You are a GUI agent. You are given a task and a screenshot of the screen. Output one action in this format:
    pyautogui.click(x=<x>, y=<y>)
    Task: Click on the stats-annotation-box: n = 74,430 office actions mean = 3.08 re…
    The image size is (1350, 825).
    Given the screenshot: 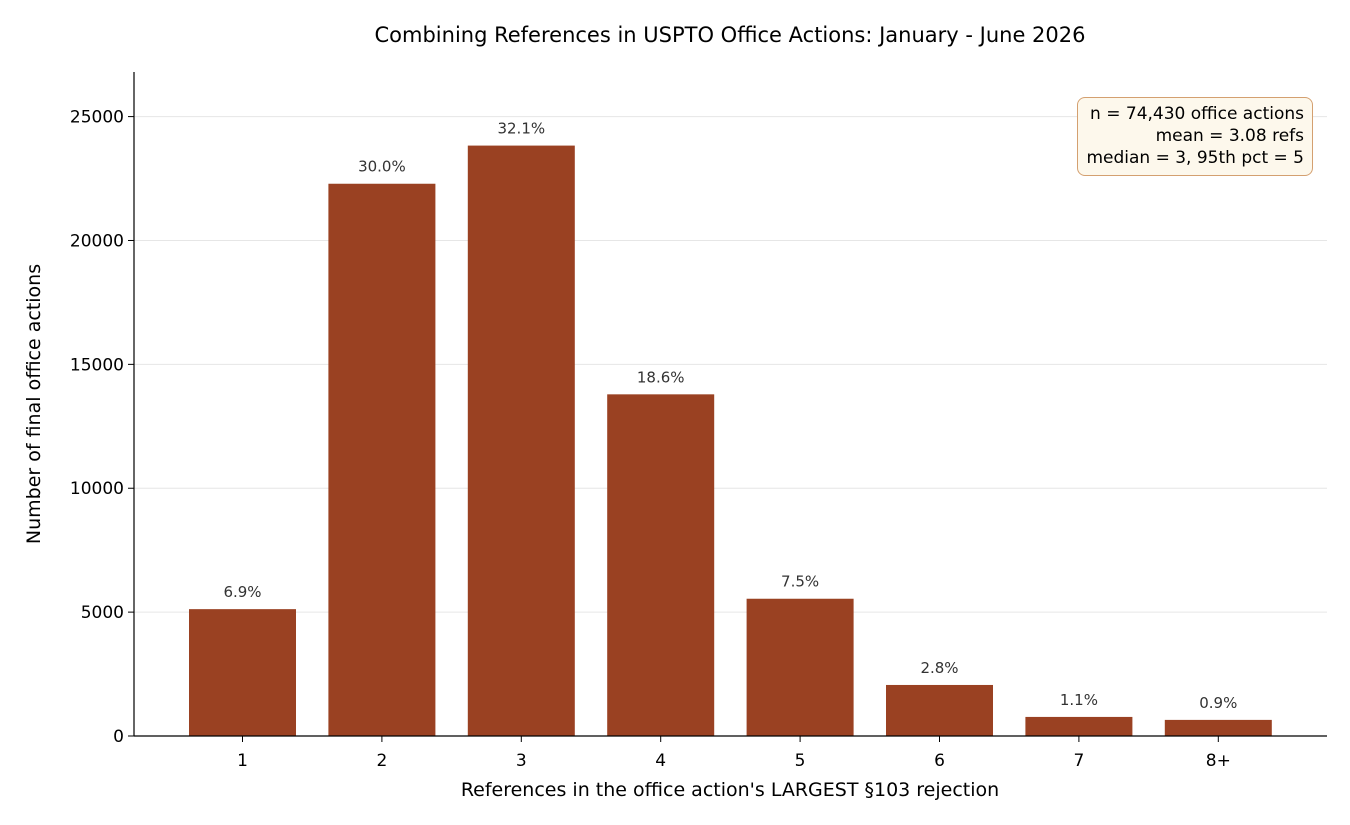 What is the action you would take?
    pyautogui.click(x=1195, y=136)
    